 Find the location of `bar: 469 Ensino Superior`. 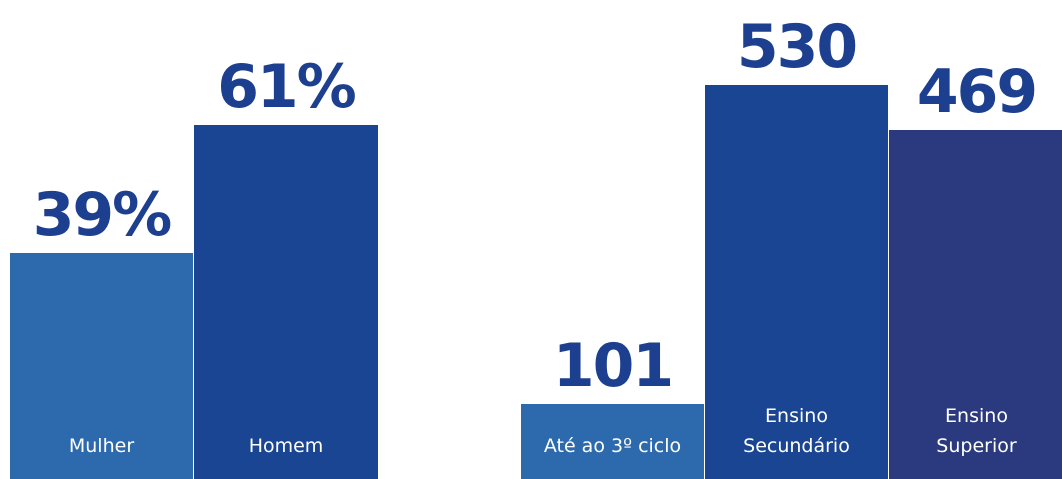

bar: 469 Ensino Superior is located at coordinates (975, 270).